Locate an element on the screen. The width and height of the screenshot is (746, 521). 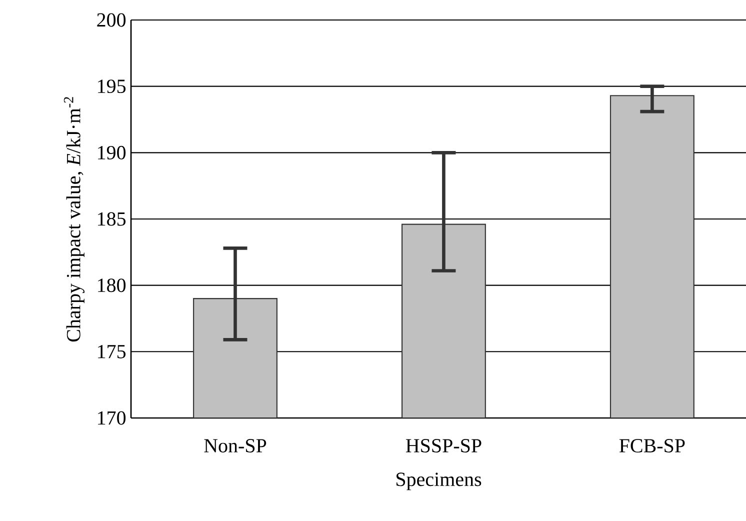
y-tick-label: 180 is located at coordinates (112, 285).